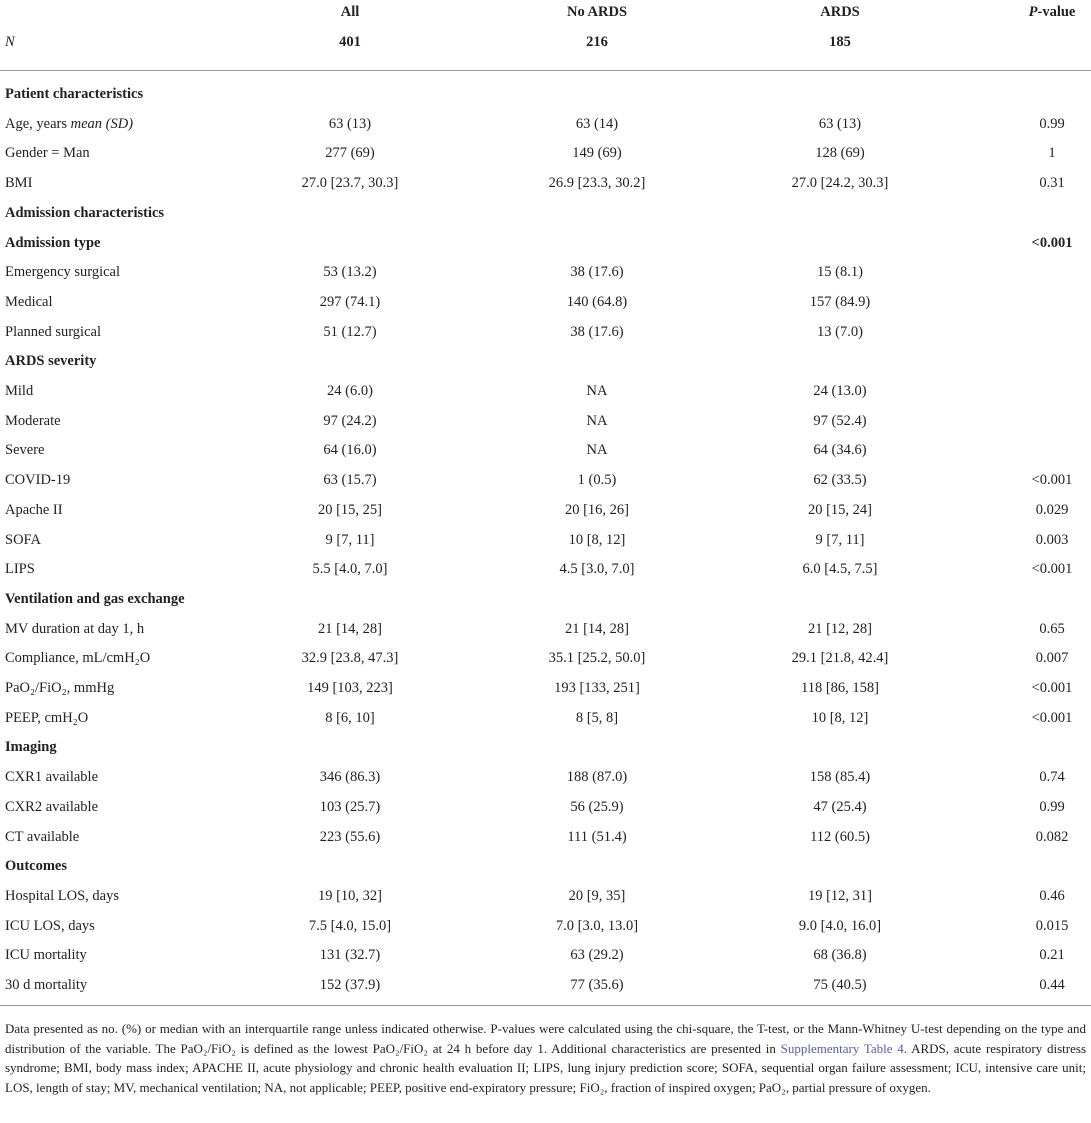  I want to click on row-label: ICU LOS, days, so click(50, 926).